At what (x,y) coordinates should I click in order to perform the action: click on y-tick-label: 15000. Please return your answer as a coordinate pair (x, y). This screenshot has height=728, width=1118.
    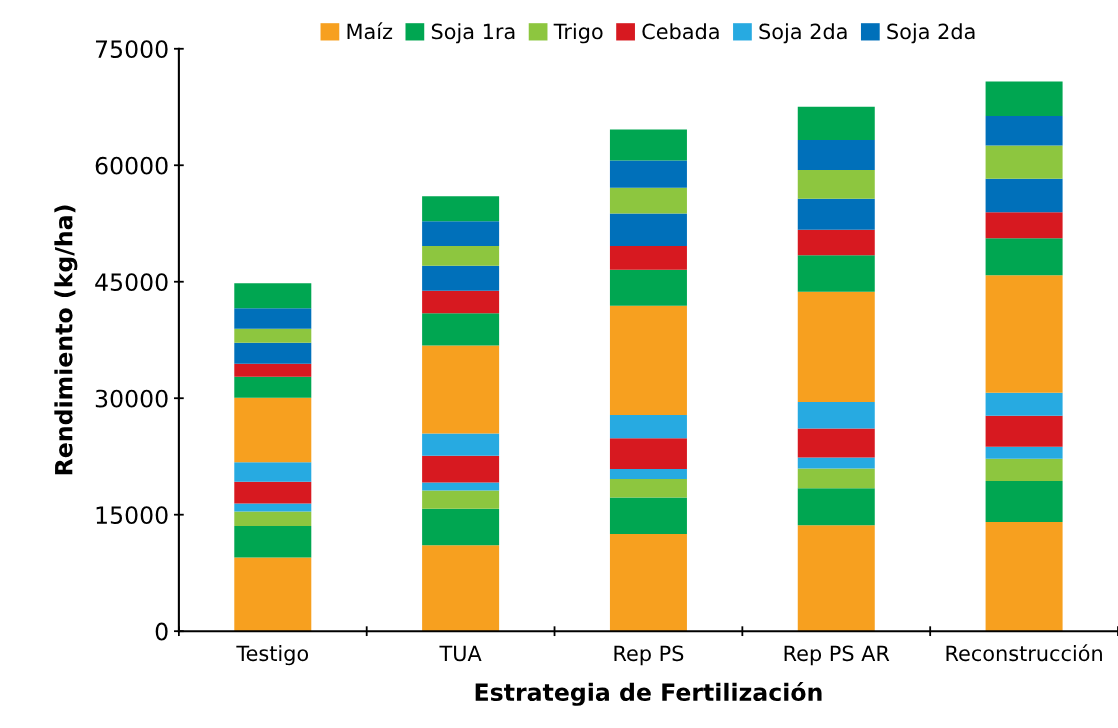
    Looking at the image, I should click on (132, 515).